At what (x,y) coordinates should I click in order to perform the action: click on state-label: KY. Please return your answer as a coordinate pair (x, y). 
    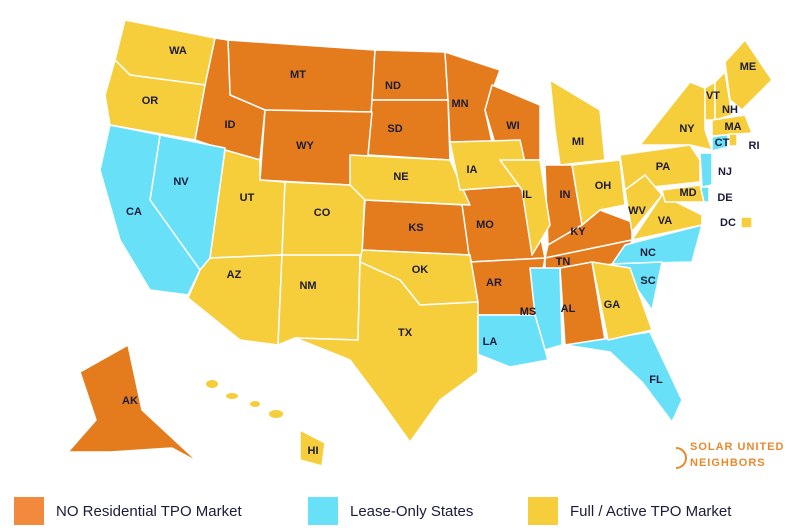
    Looking at the image, I should click on (578, 232).